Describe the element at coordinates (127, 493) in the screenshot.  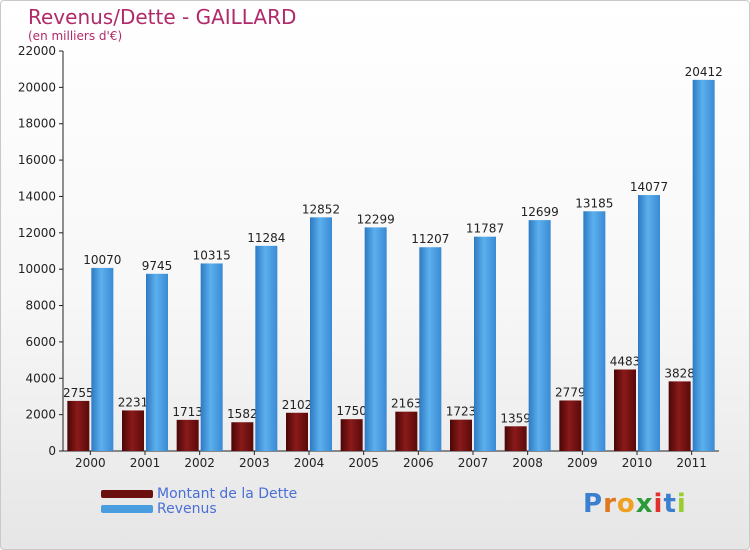
I see `legend-swatch-debt` at that location.